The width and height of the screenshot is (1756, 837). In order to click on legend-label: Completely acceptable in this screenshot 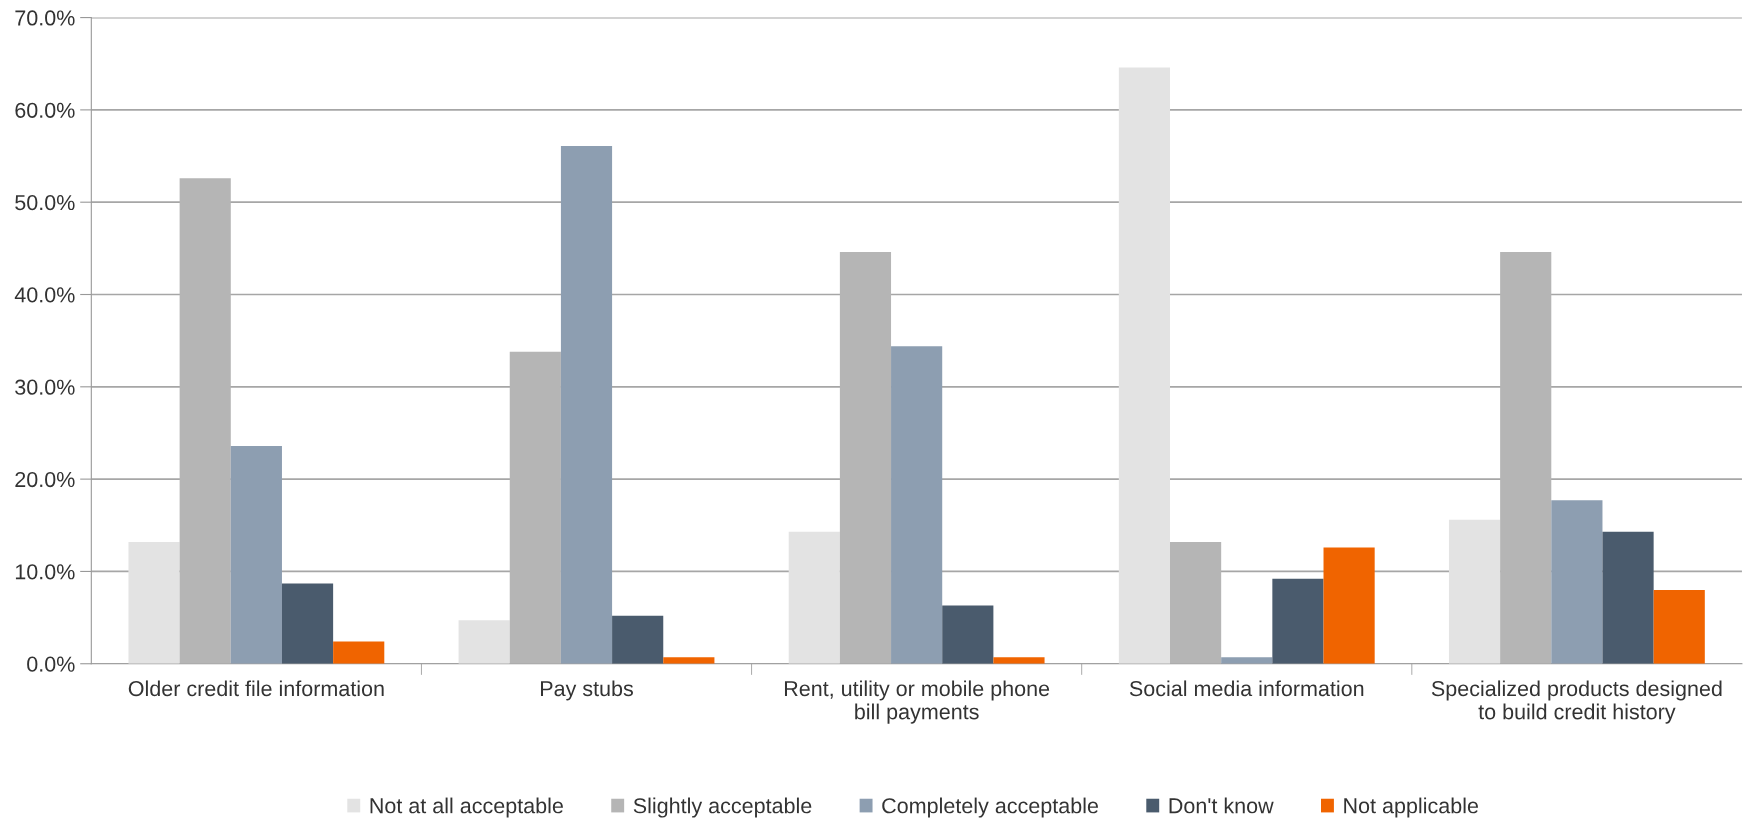, I will do `click(990, 807)`.